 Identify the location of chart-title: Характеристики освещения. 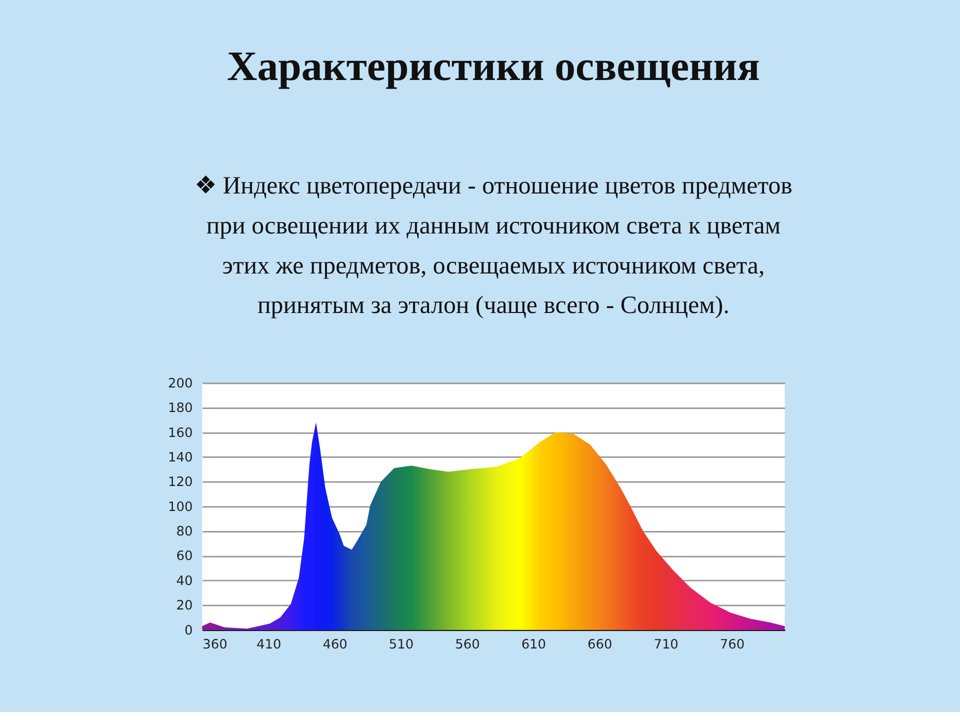
(493, 67).